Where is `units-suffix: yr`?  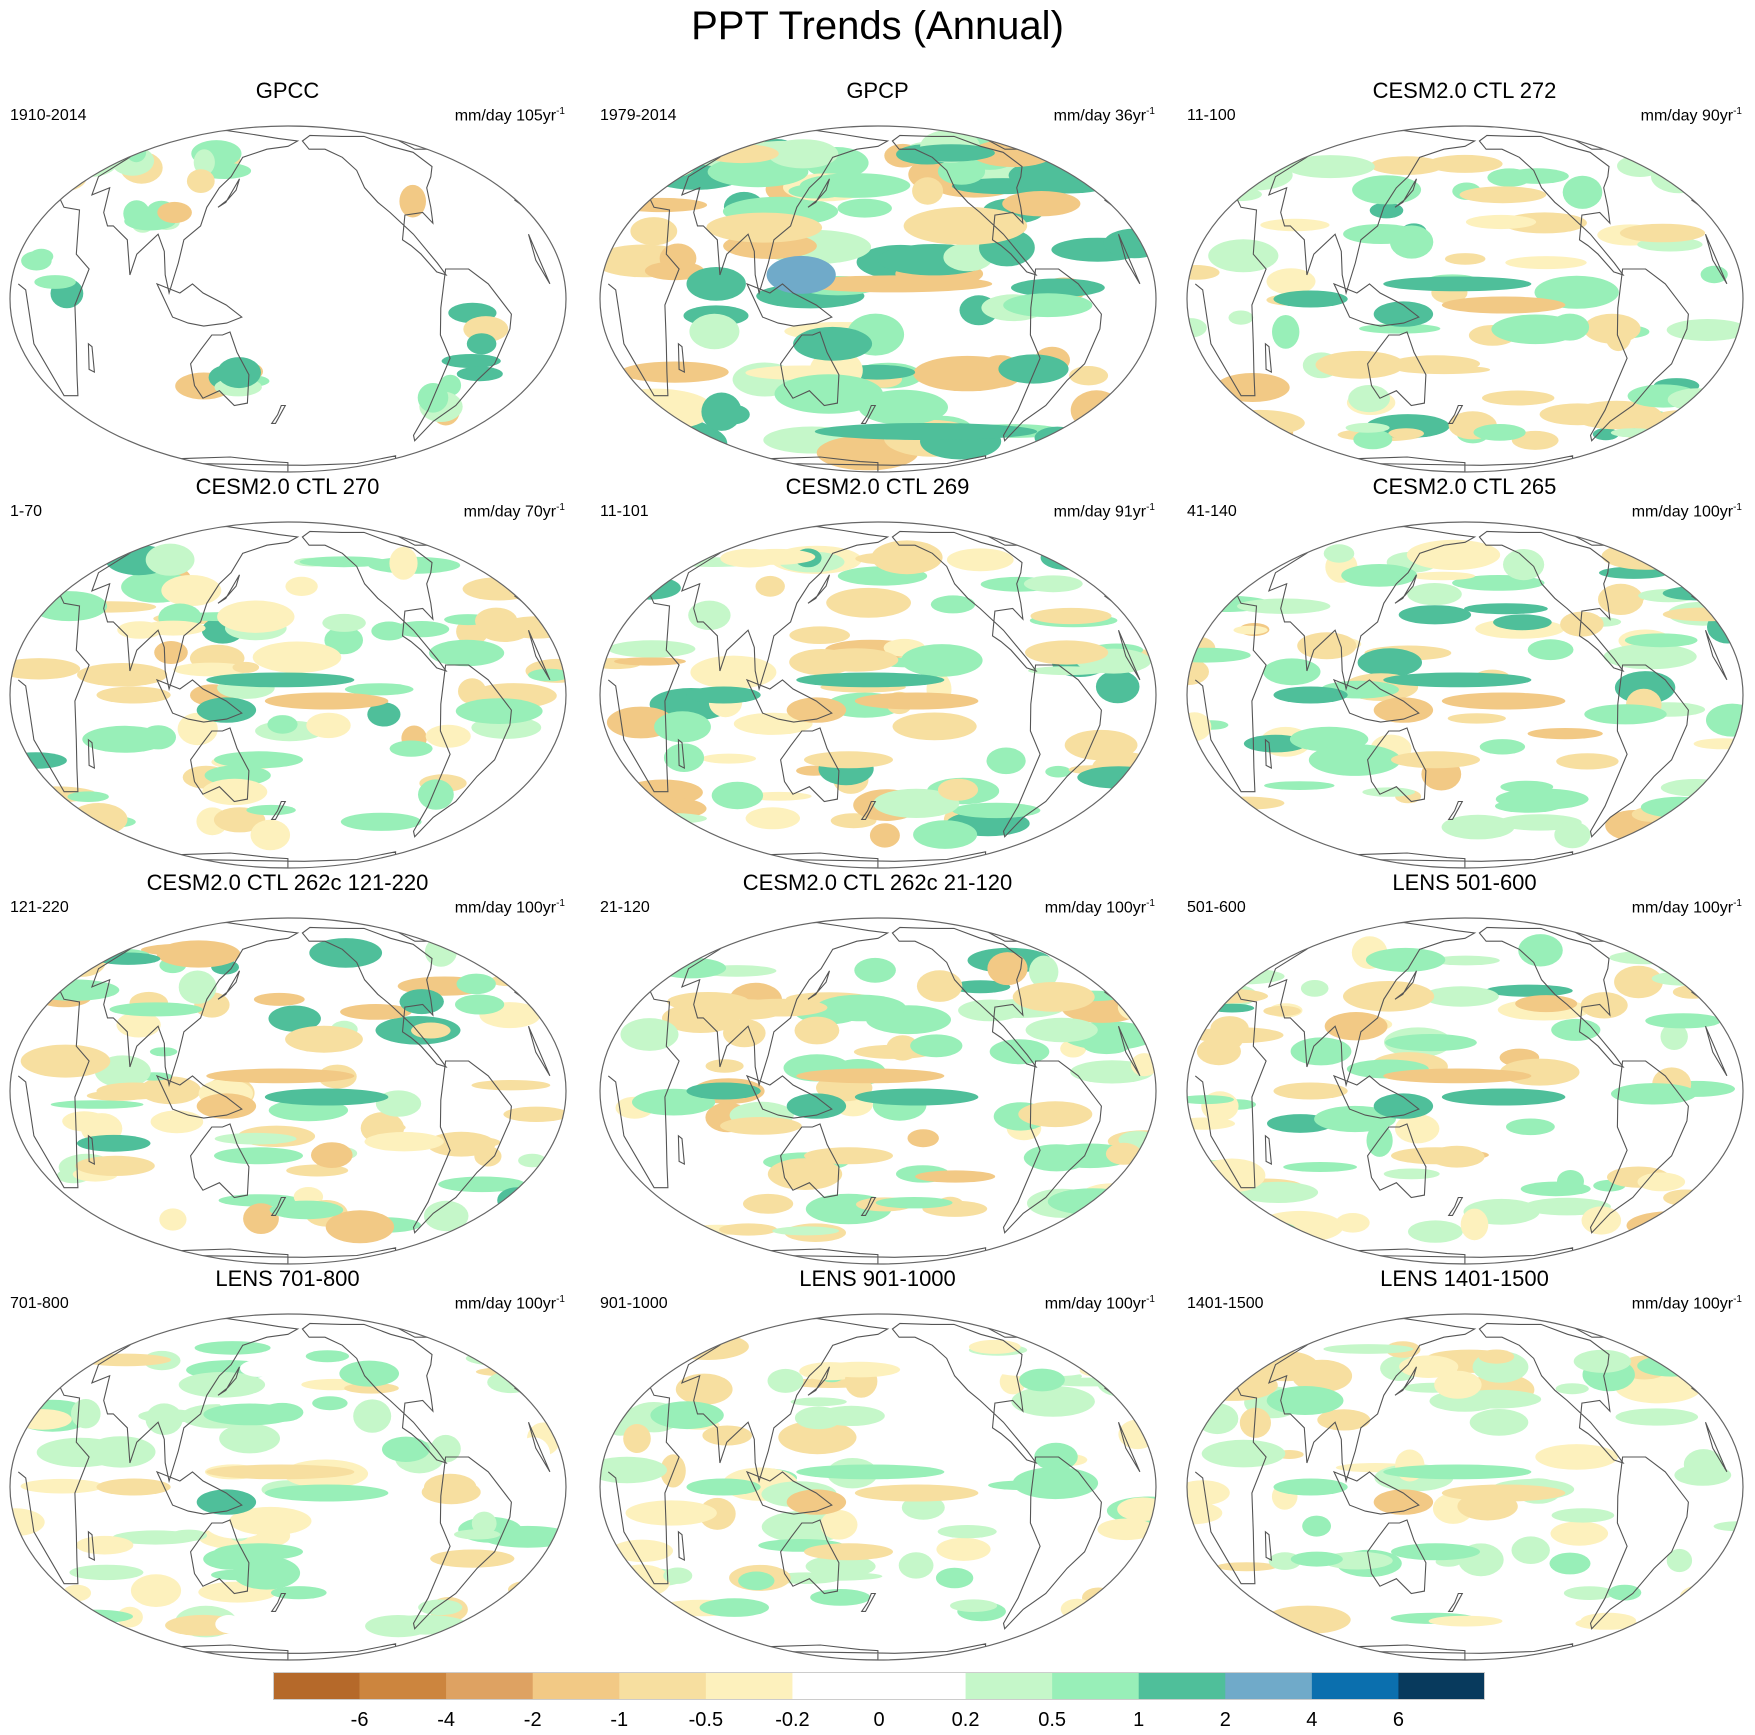 units-suffix: yr is located at coordinates (549, 908).